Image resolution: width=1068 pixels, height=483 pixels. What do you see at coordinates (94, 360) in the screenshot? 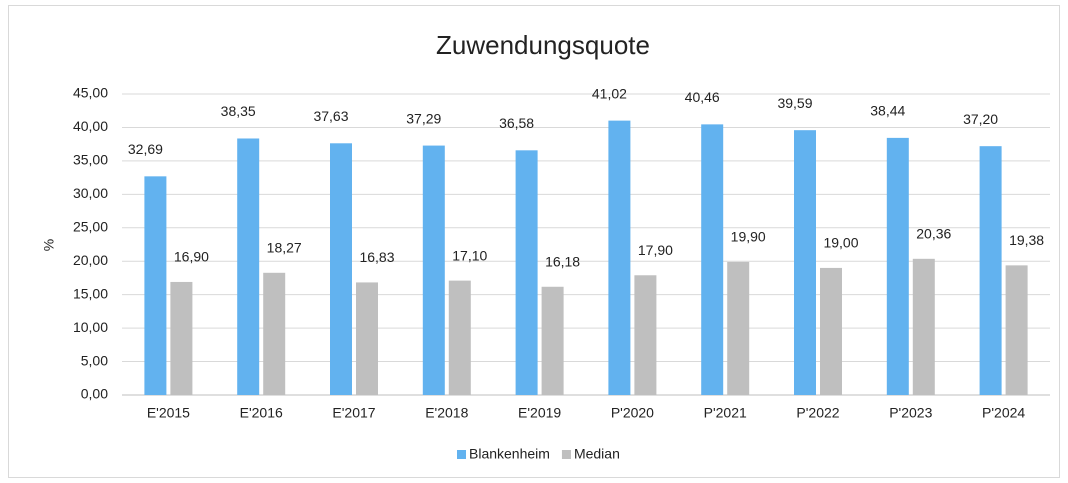
I see `y-tick-label: 5,00` at bounding box center [94, 360].